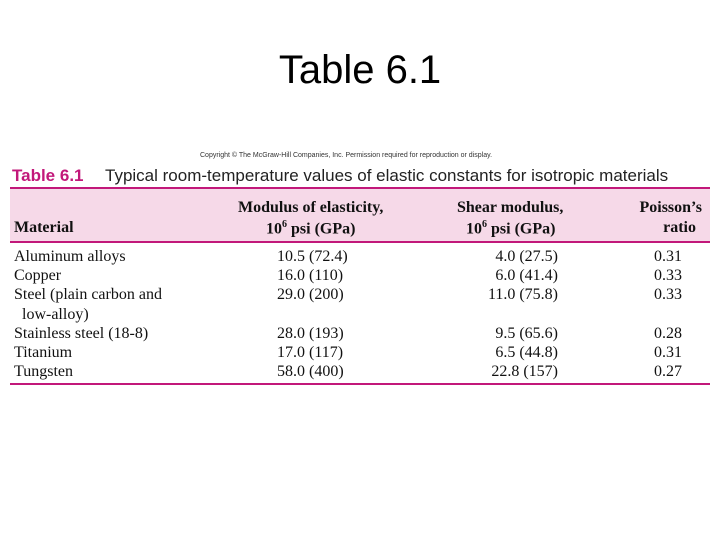  I want to click on header-material: Material, so click(44, 227).